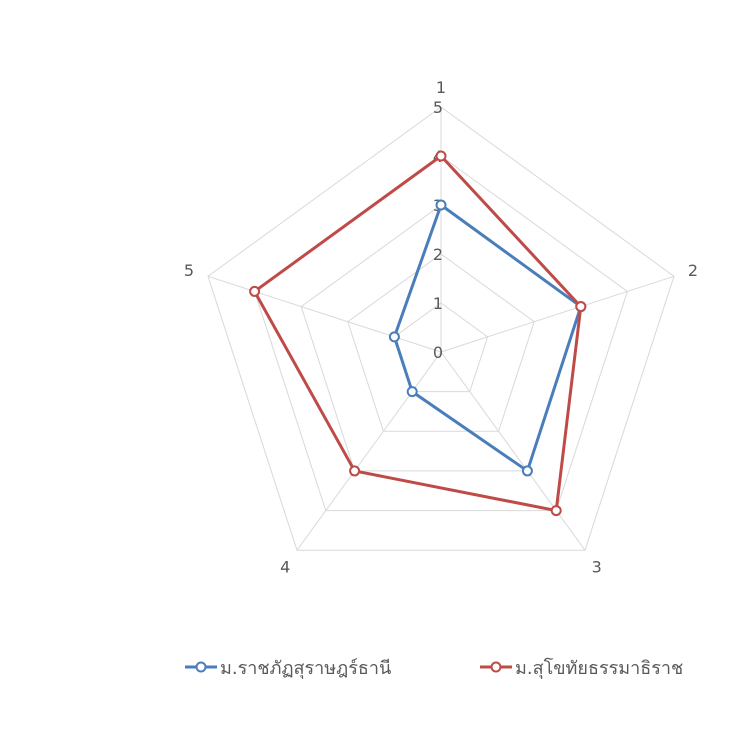  Describe the element at coordinates (438, 254) in the screenshot. I see `r-tick-label: 2` at that location.